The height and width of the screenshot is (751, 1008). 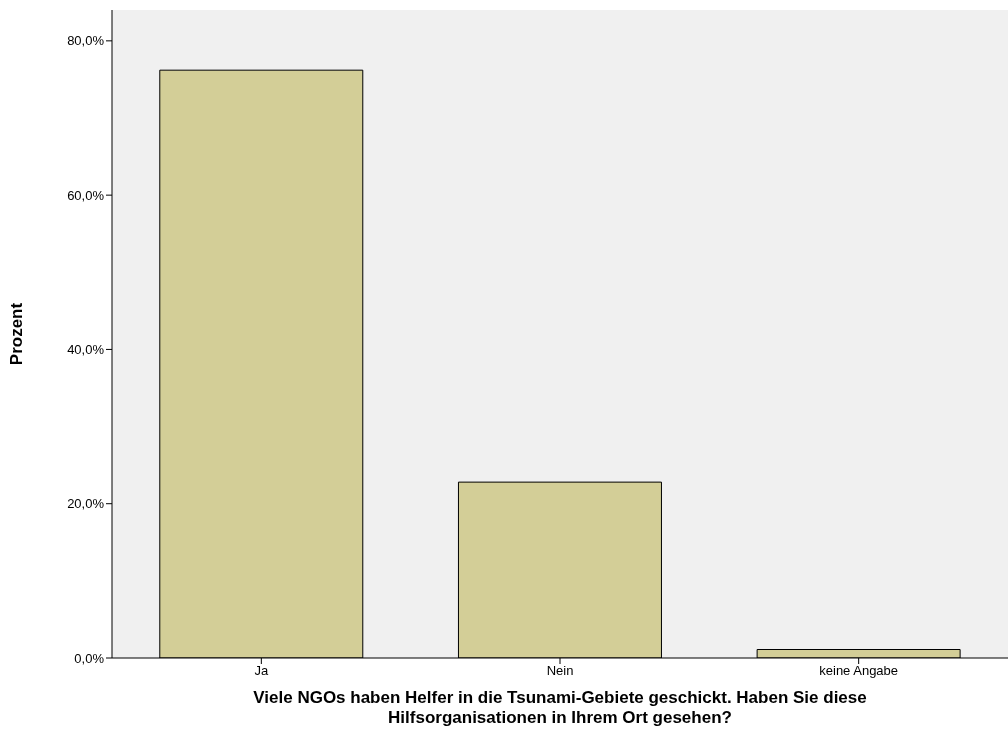 I want to click on y-tick-label: 60,0%, so click(x=86, y=195).